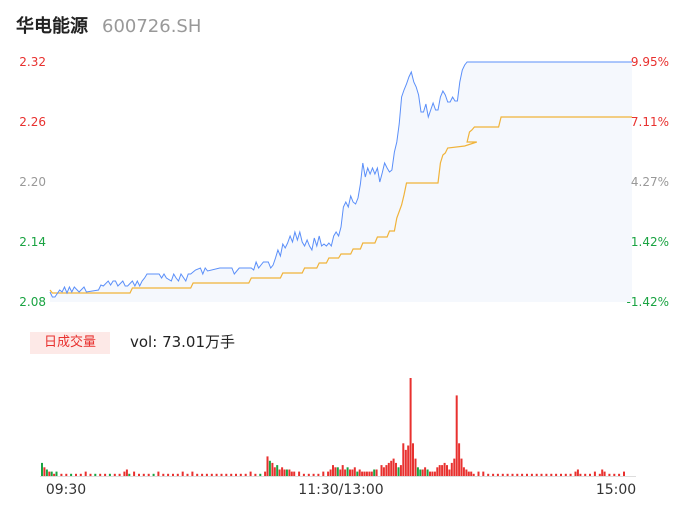  What do you see at coordinates (66, 490) in the screenshot?
I see `time-tick-label: 09:30` at bounding box center [66, 490].